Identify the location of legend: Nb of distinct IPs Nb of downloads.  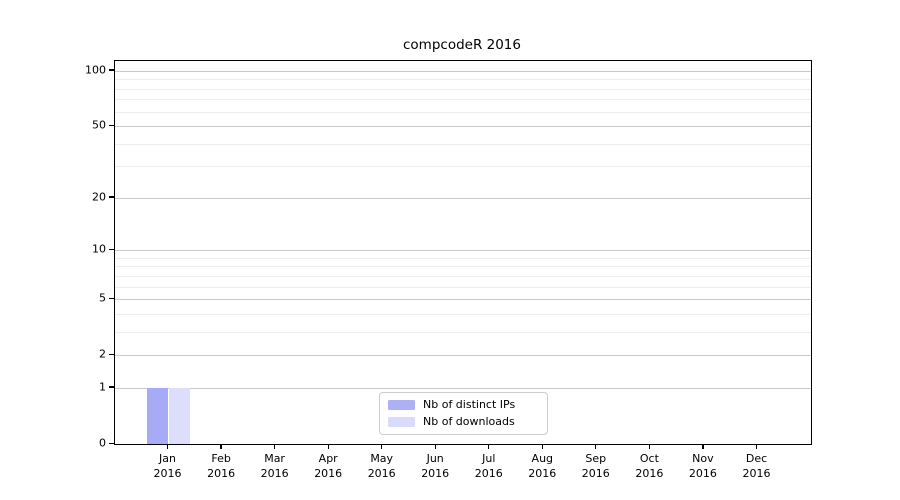
(463, 413).